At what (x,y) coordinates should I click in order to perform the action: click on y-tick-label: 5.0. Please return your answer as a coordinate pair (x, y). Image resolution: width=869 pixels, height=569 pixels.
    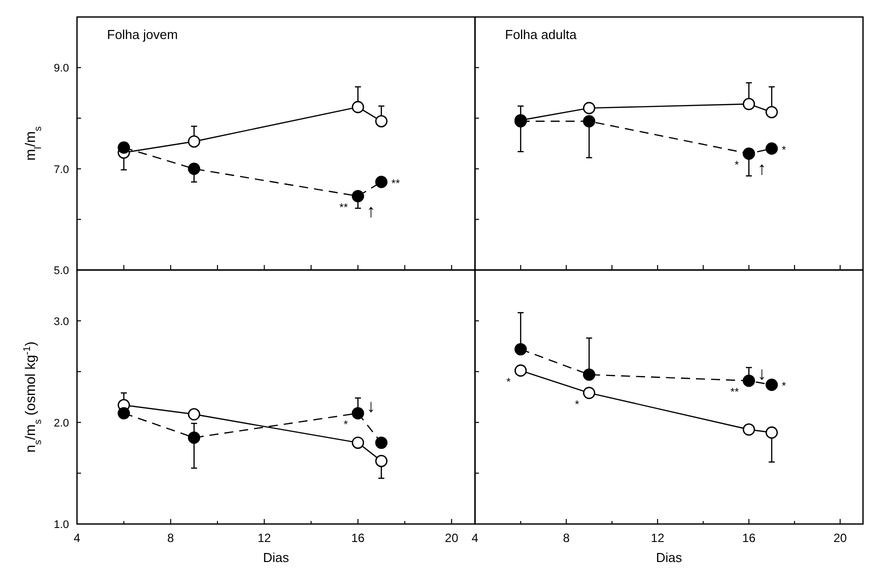
    Looking at the image, I should click on (61, 271).